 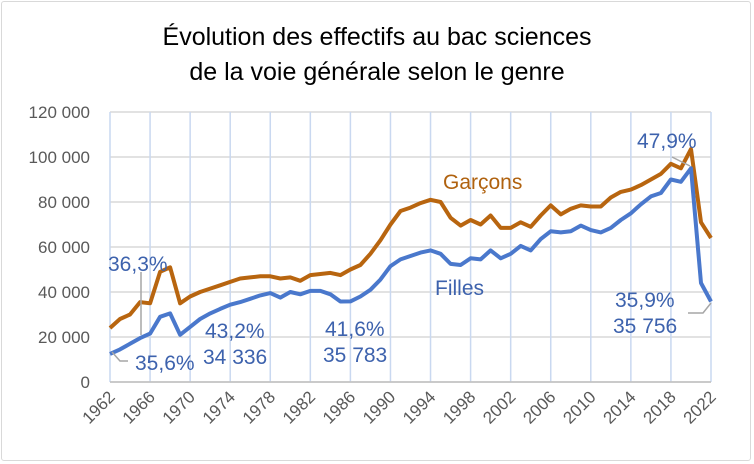 I want to click on annotation-pct-1965: 35,6%, so click(x=165, y=363).